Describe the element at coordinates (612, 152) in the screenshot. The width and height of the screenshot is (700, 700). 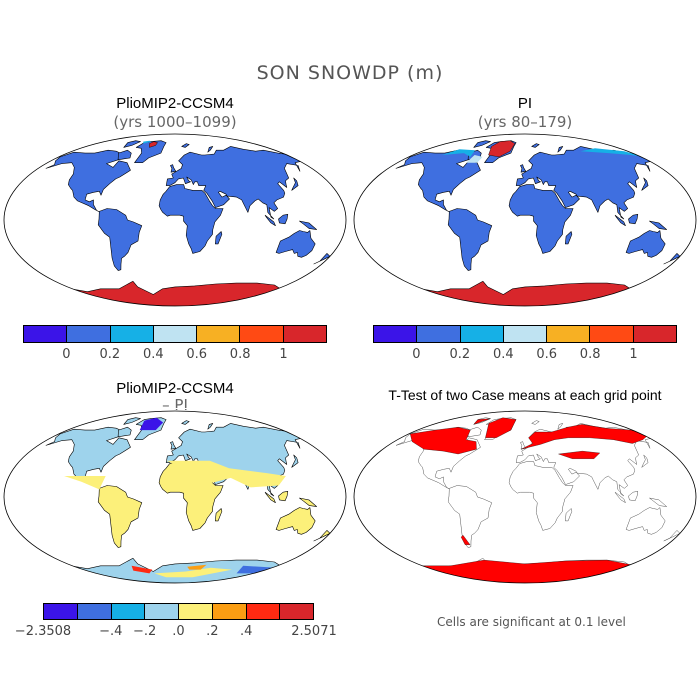
I see `siberia-snow-patch` at that location.